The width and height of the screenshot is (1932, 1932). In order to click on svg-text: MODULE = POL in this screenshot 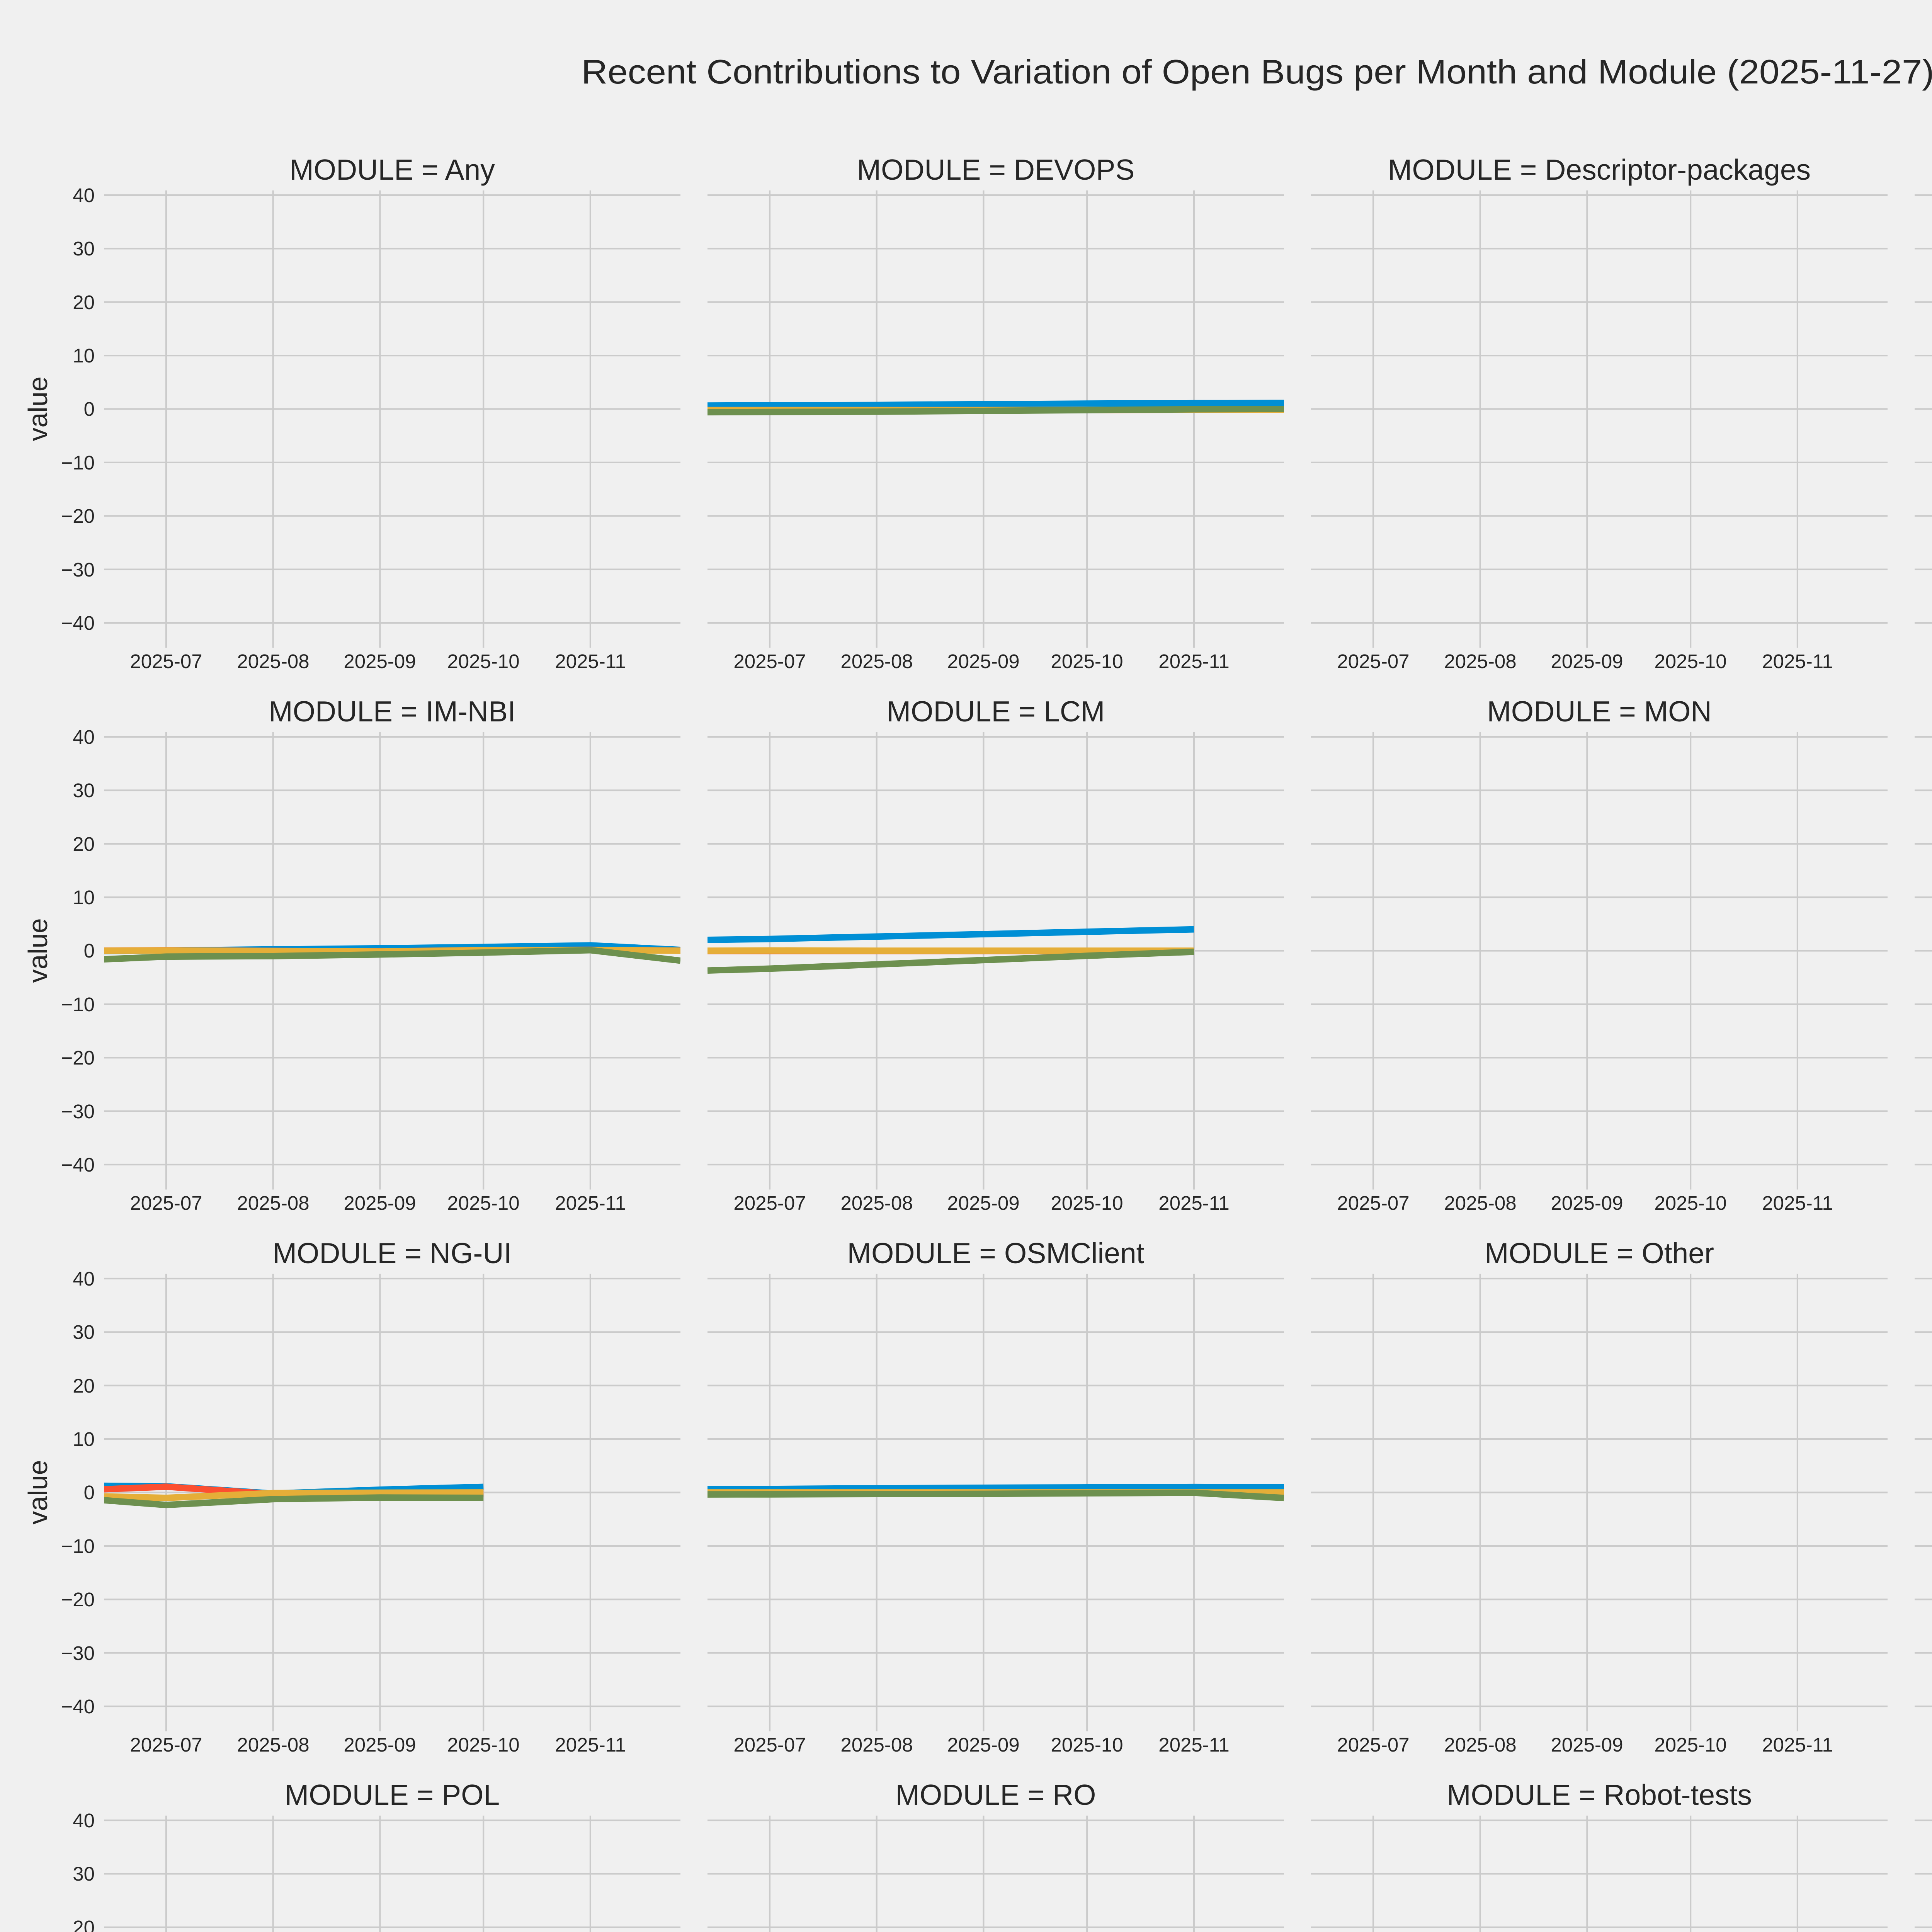, I will do `click(392, 1795)`.